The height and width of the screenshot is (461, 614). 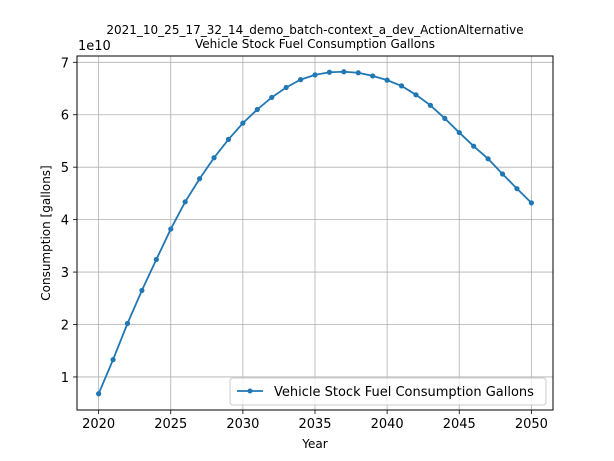 I want to click on y-tick-label: 6, so click(x=65, y=116).